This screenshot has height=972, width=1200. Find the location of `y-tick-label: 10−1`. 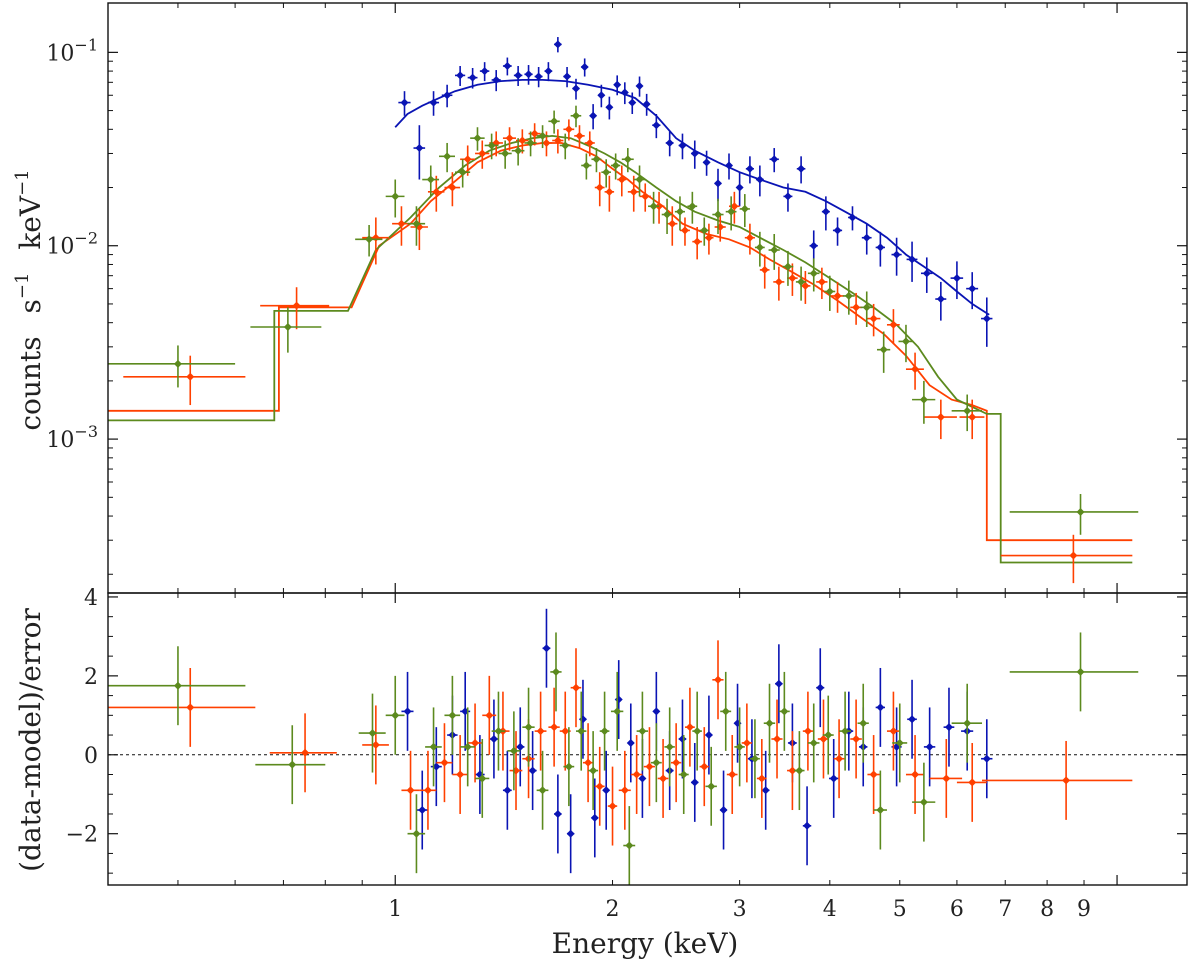

y-tick-label: 10−1 is located at coordinates (72, 50).